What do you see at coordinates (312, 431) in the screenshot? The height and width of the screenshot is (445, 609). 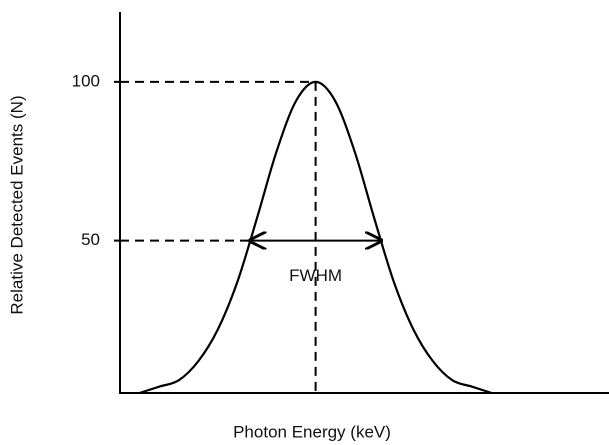 I see `x-axis-label: Photon Energy (keV)` at bounding box center [312, 431].